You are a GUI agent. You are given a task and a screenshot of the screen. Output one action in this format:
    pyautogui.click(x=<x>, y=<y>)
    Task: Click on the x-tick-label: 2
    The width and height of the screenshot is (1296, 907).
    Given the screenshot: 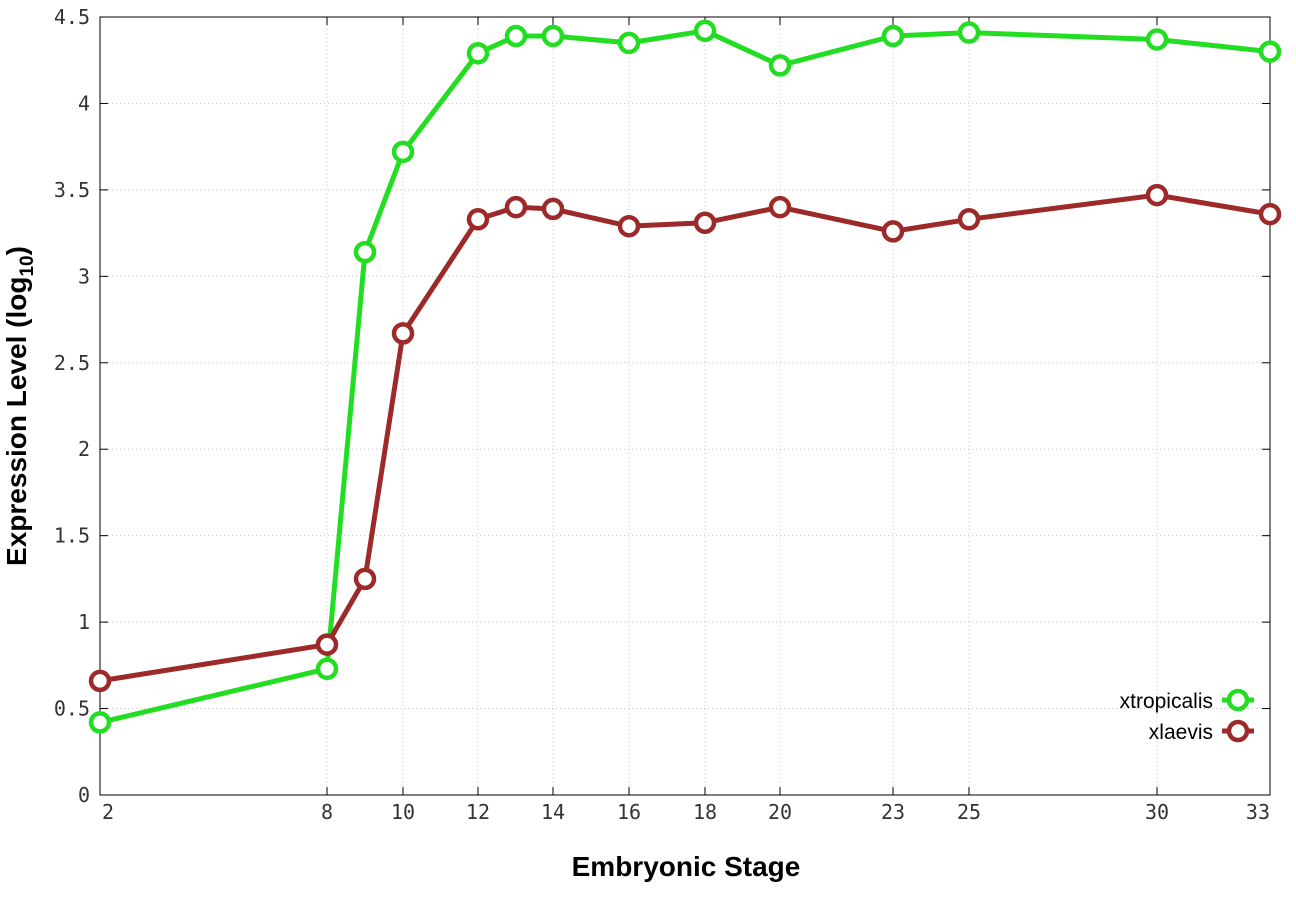 What is the action you would take?
    pyautogui.click(x=108, y=812)
    